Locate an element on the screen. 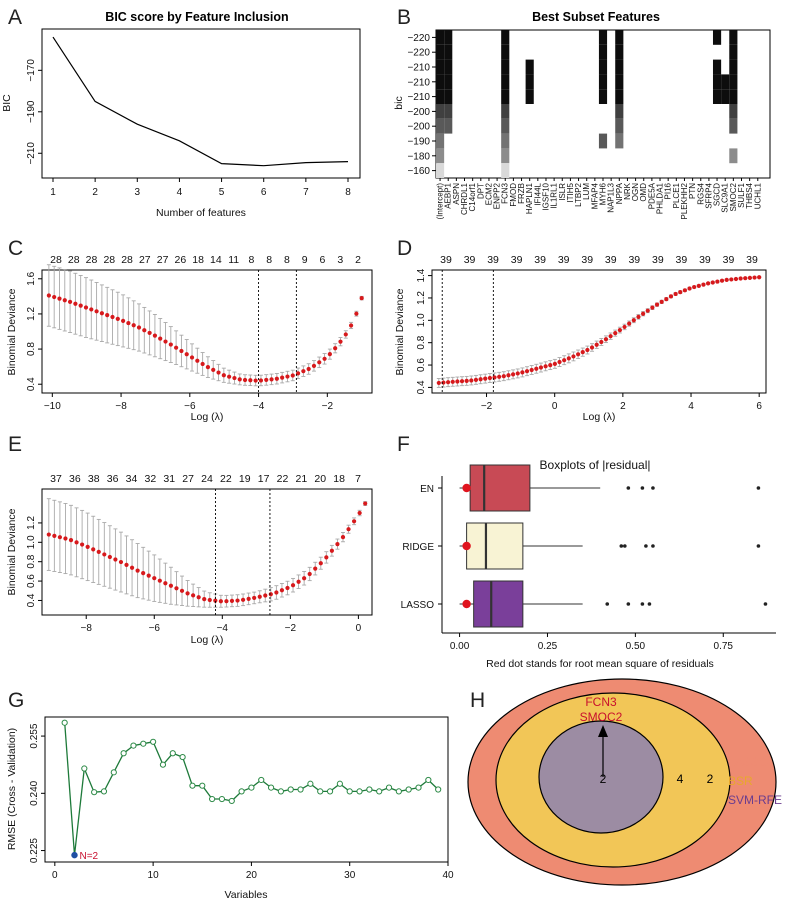 The image size is (788, 905). panel-d-ytick-label: 1.4 is located at coordinates (421, 275).